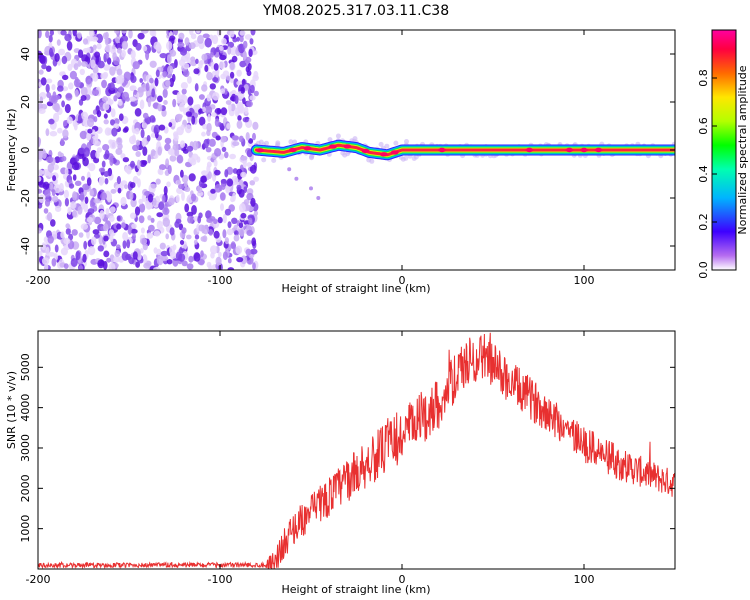  What do you see at coordinates (25, 198) in the screenshot?
I see `spec-y-tick-label: -20` at bounding box center [25, 198].